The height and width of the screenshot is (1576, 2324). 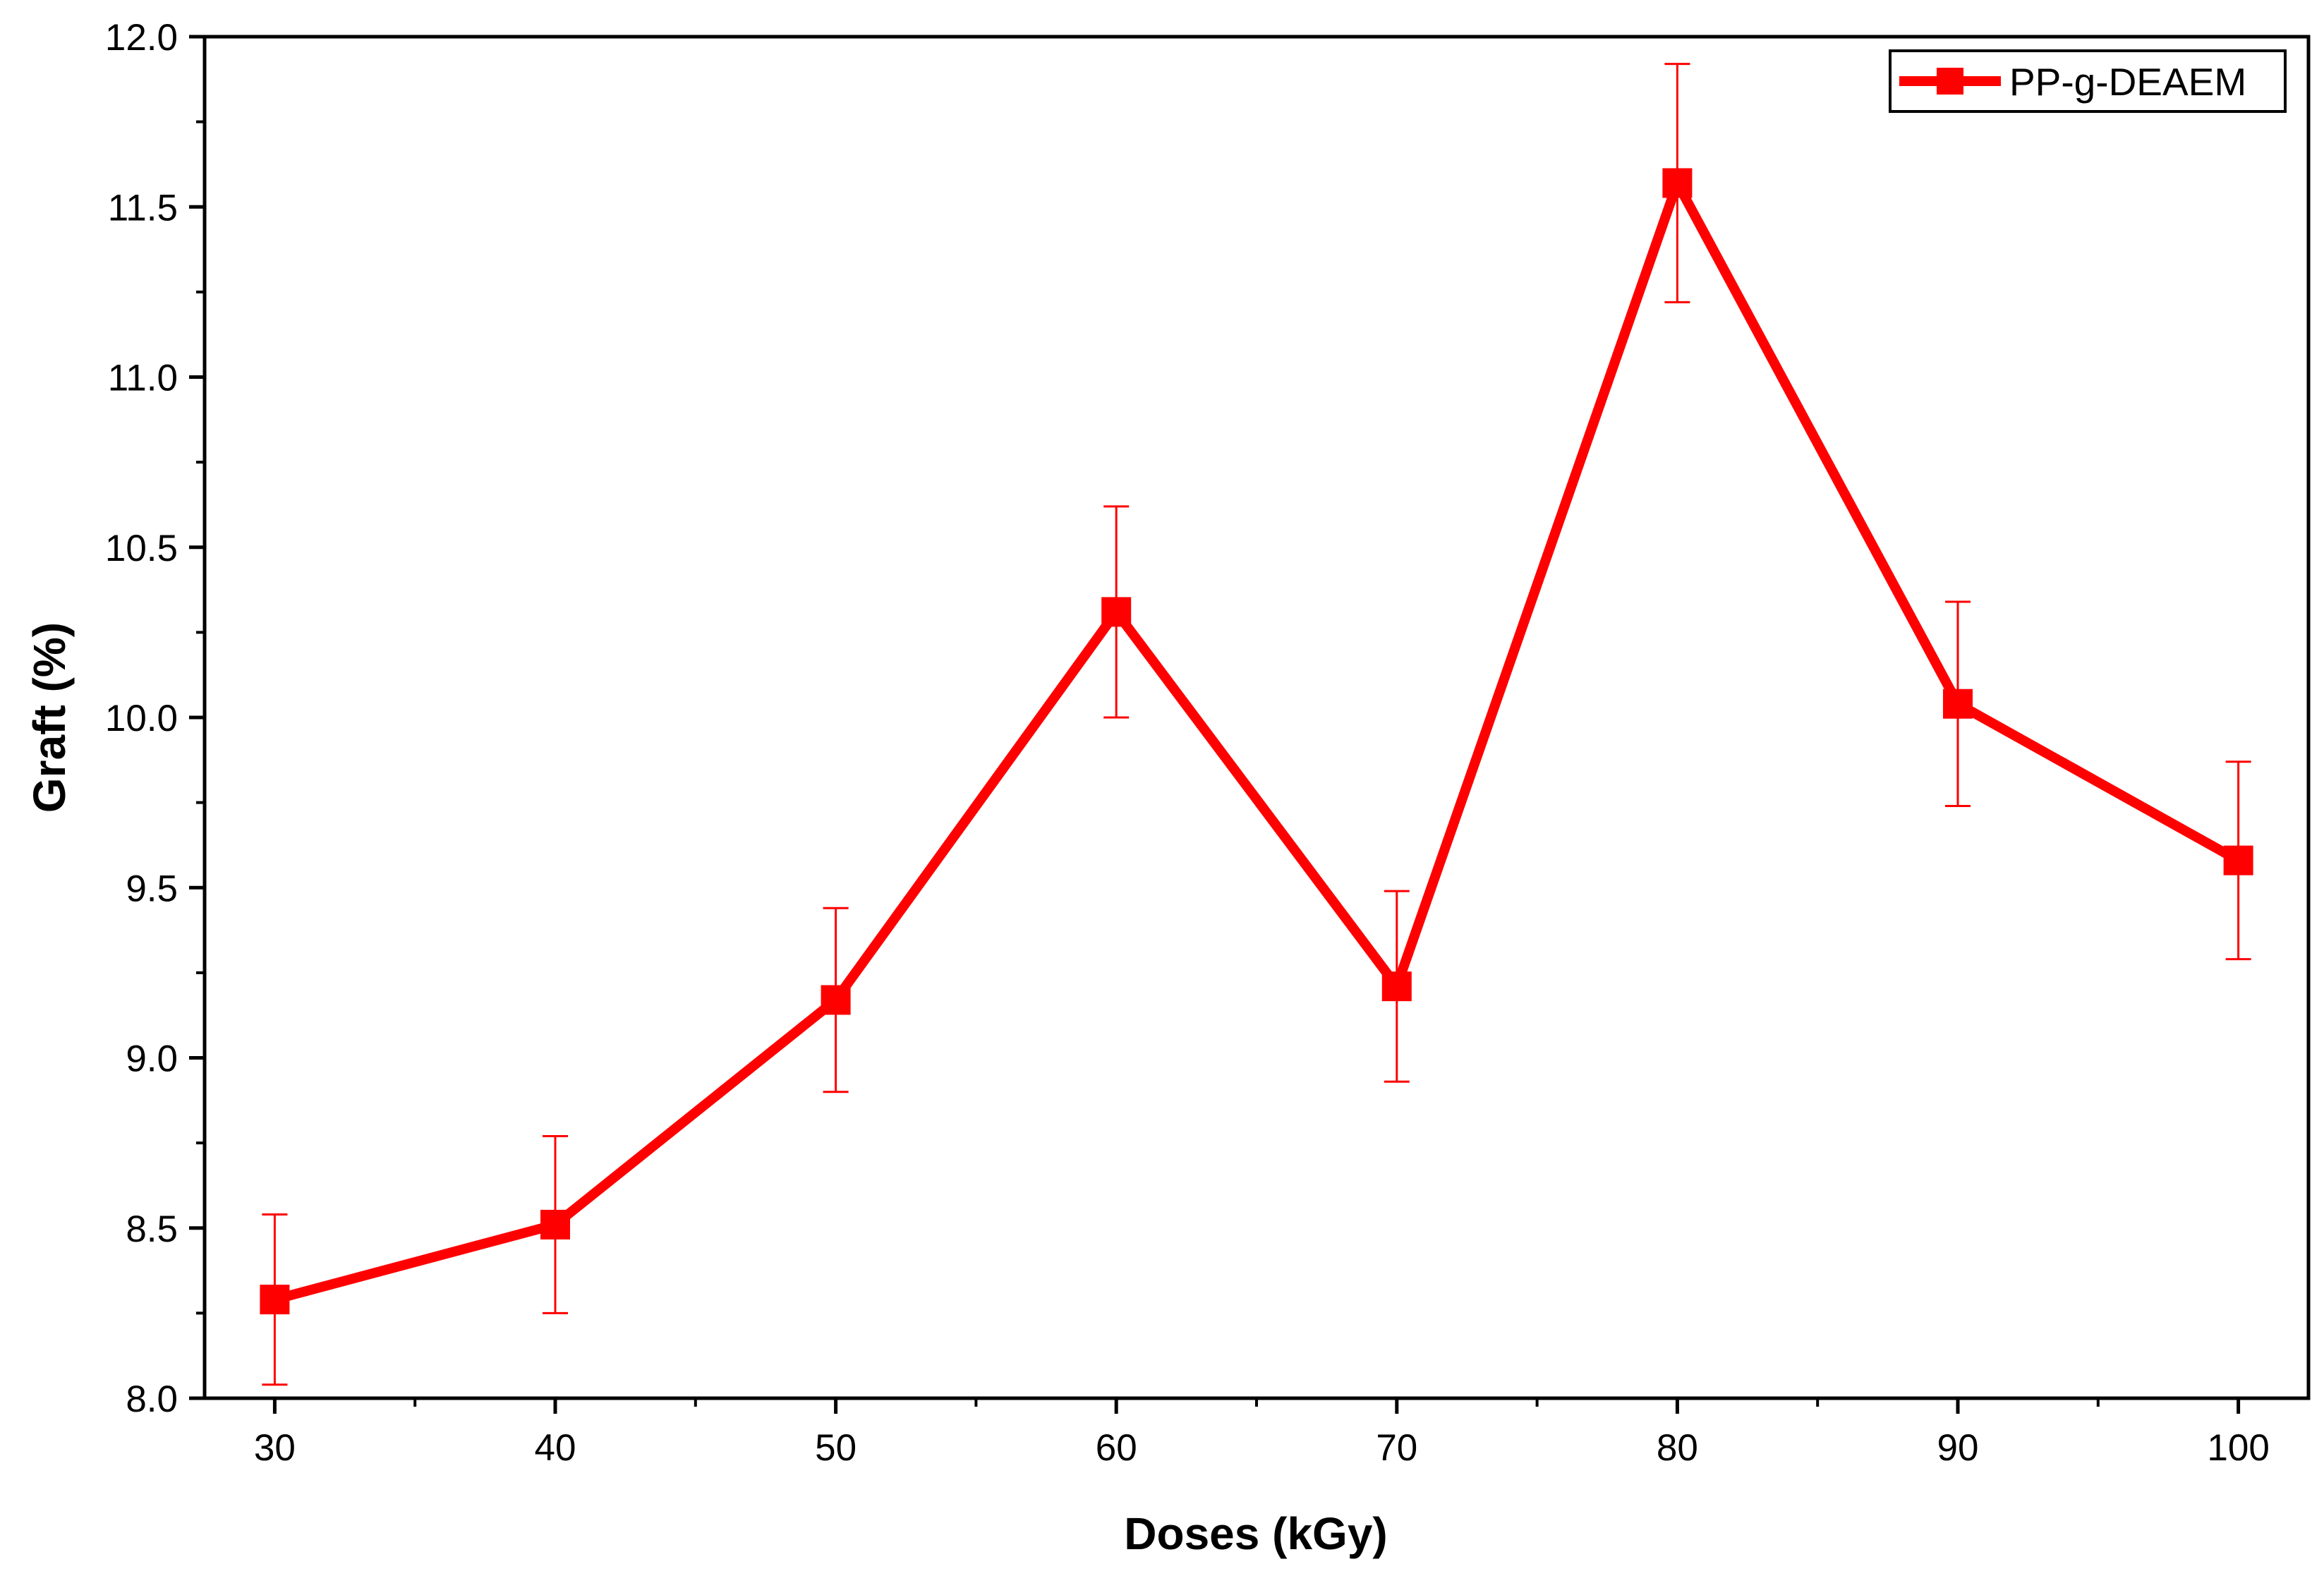 What do you see at coordinates (141, 718) in the screenshot?
I see `y-tick-label: 10.0` at bounding box center [141, 718].